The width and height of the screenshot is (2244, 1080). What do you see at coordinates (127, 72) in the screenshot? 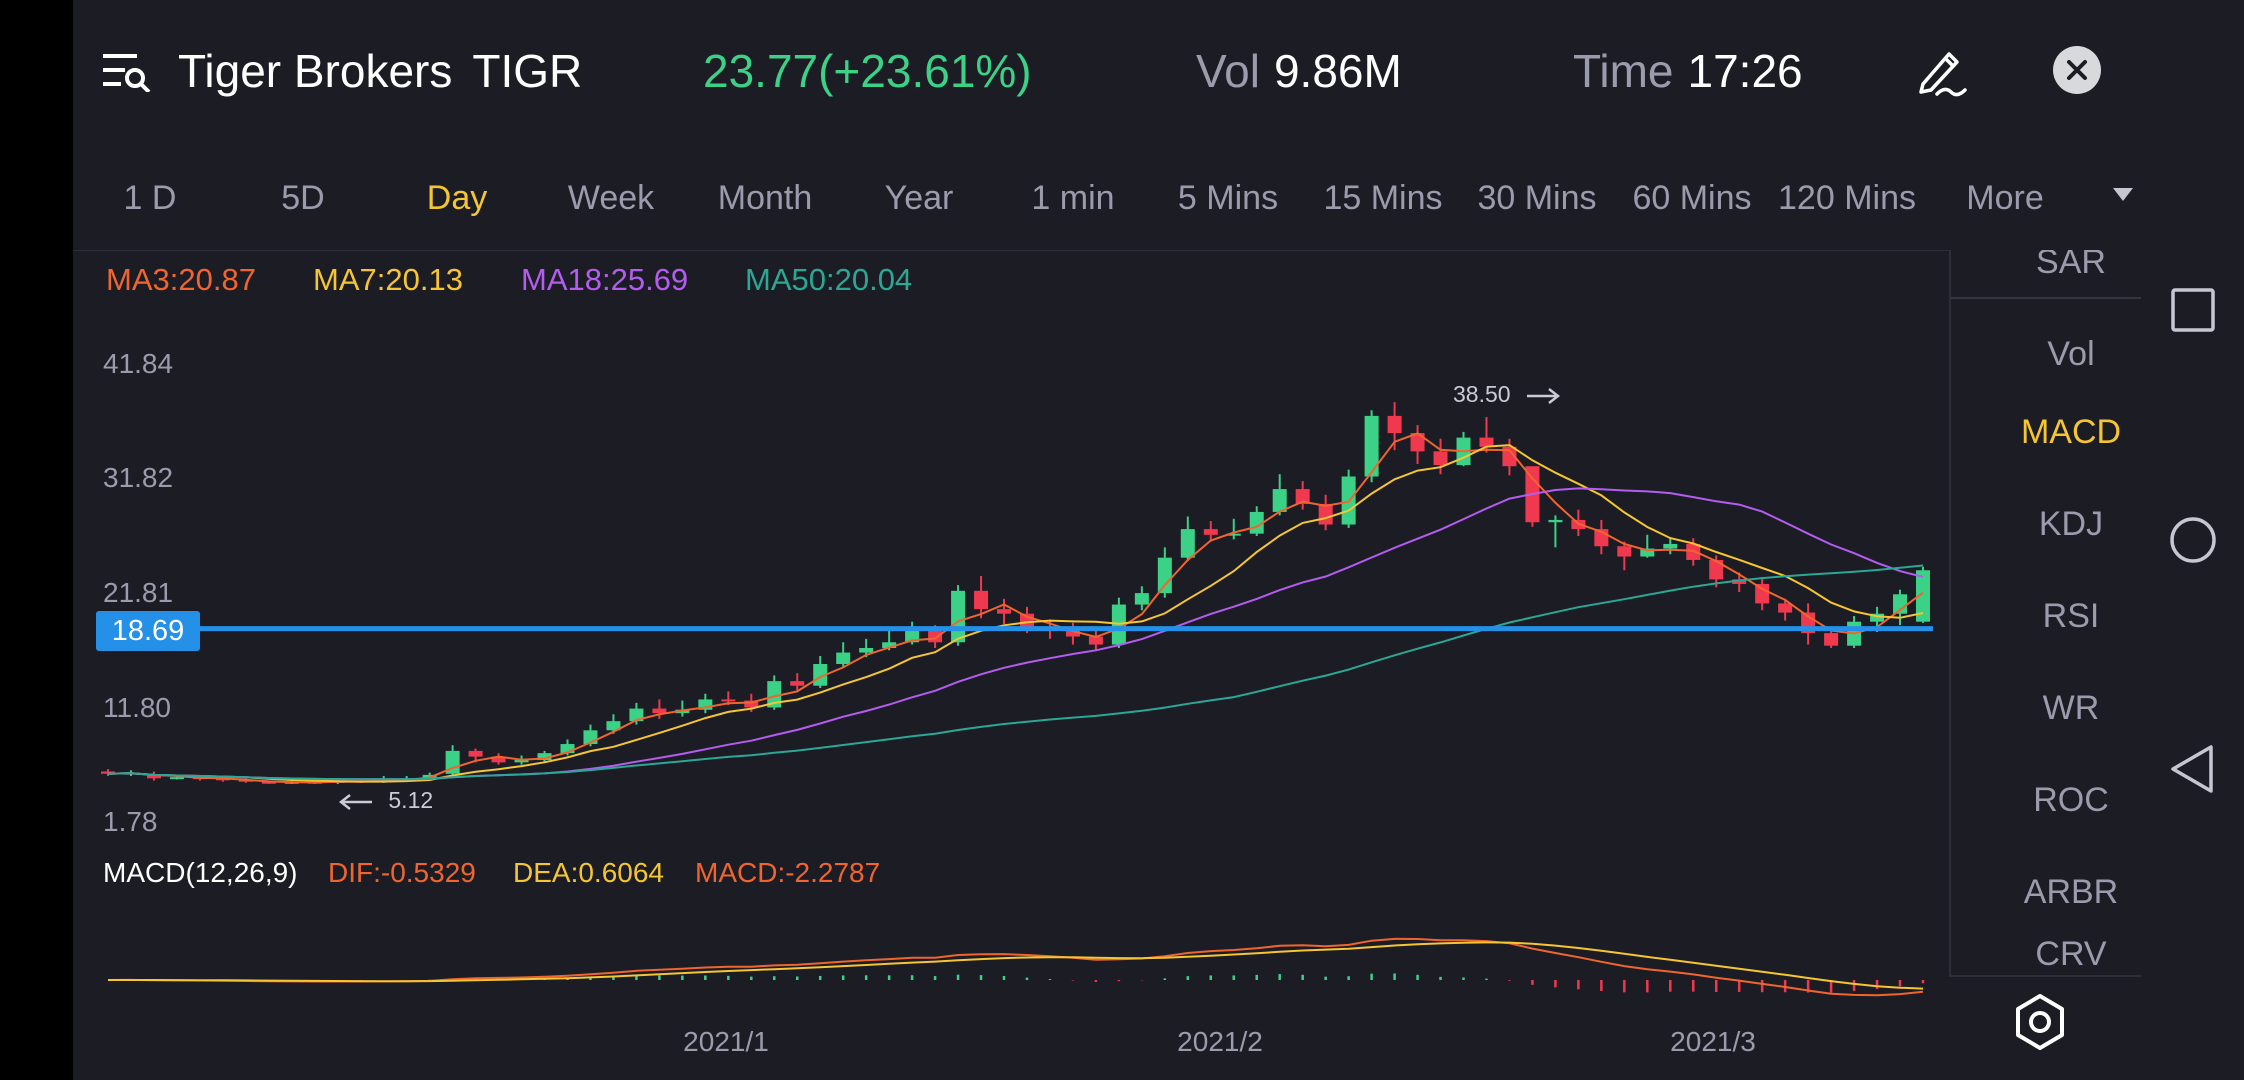
I see `menu-search-icon` at bounding box center [127, 72].